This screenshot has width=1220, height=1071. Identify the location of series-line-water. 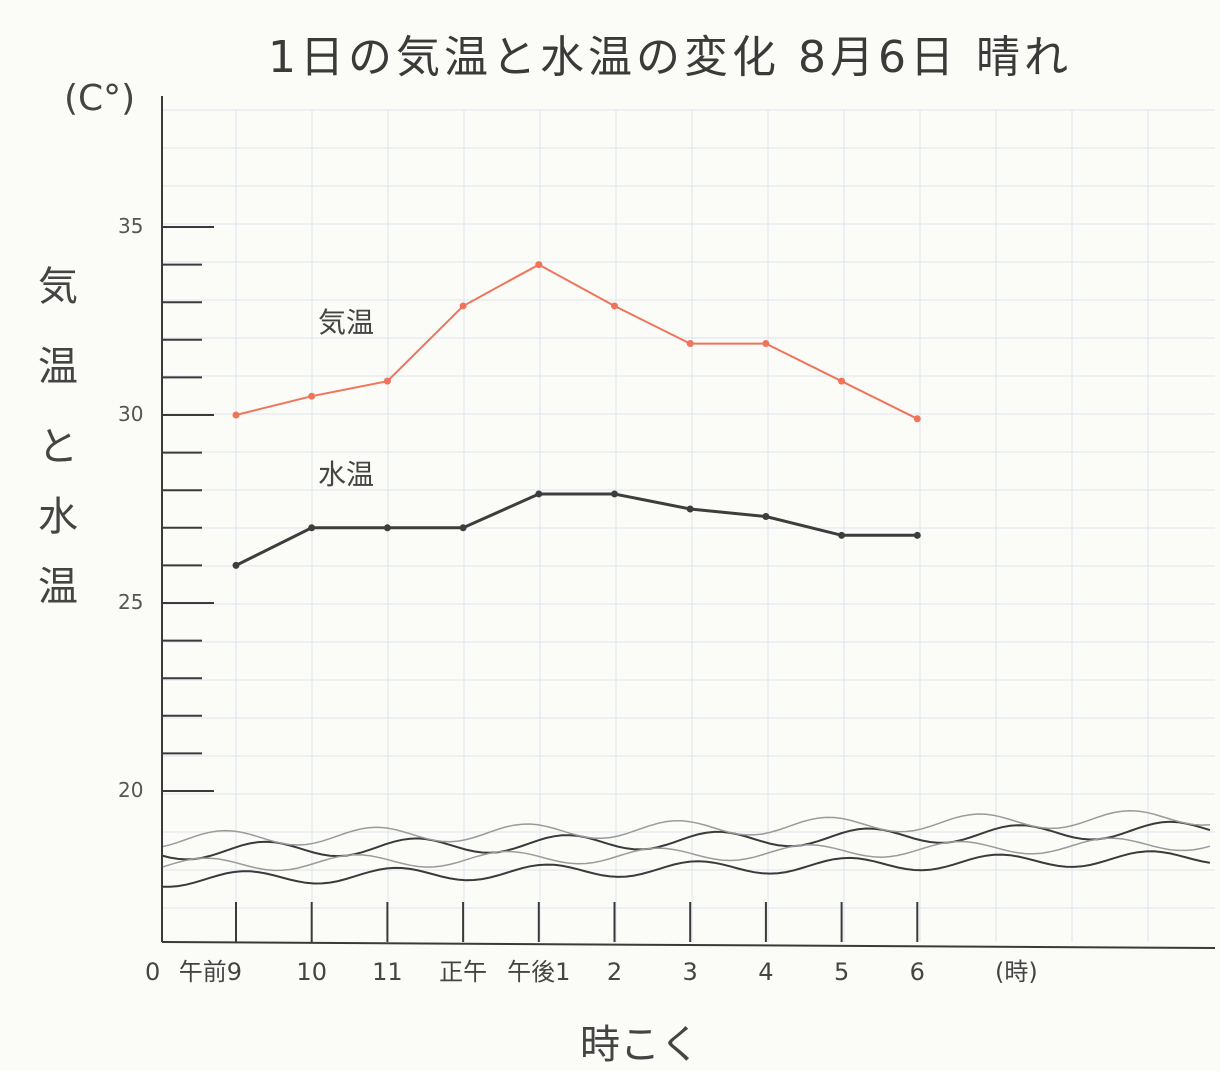
(576, 529).